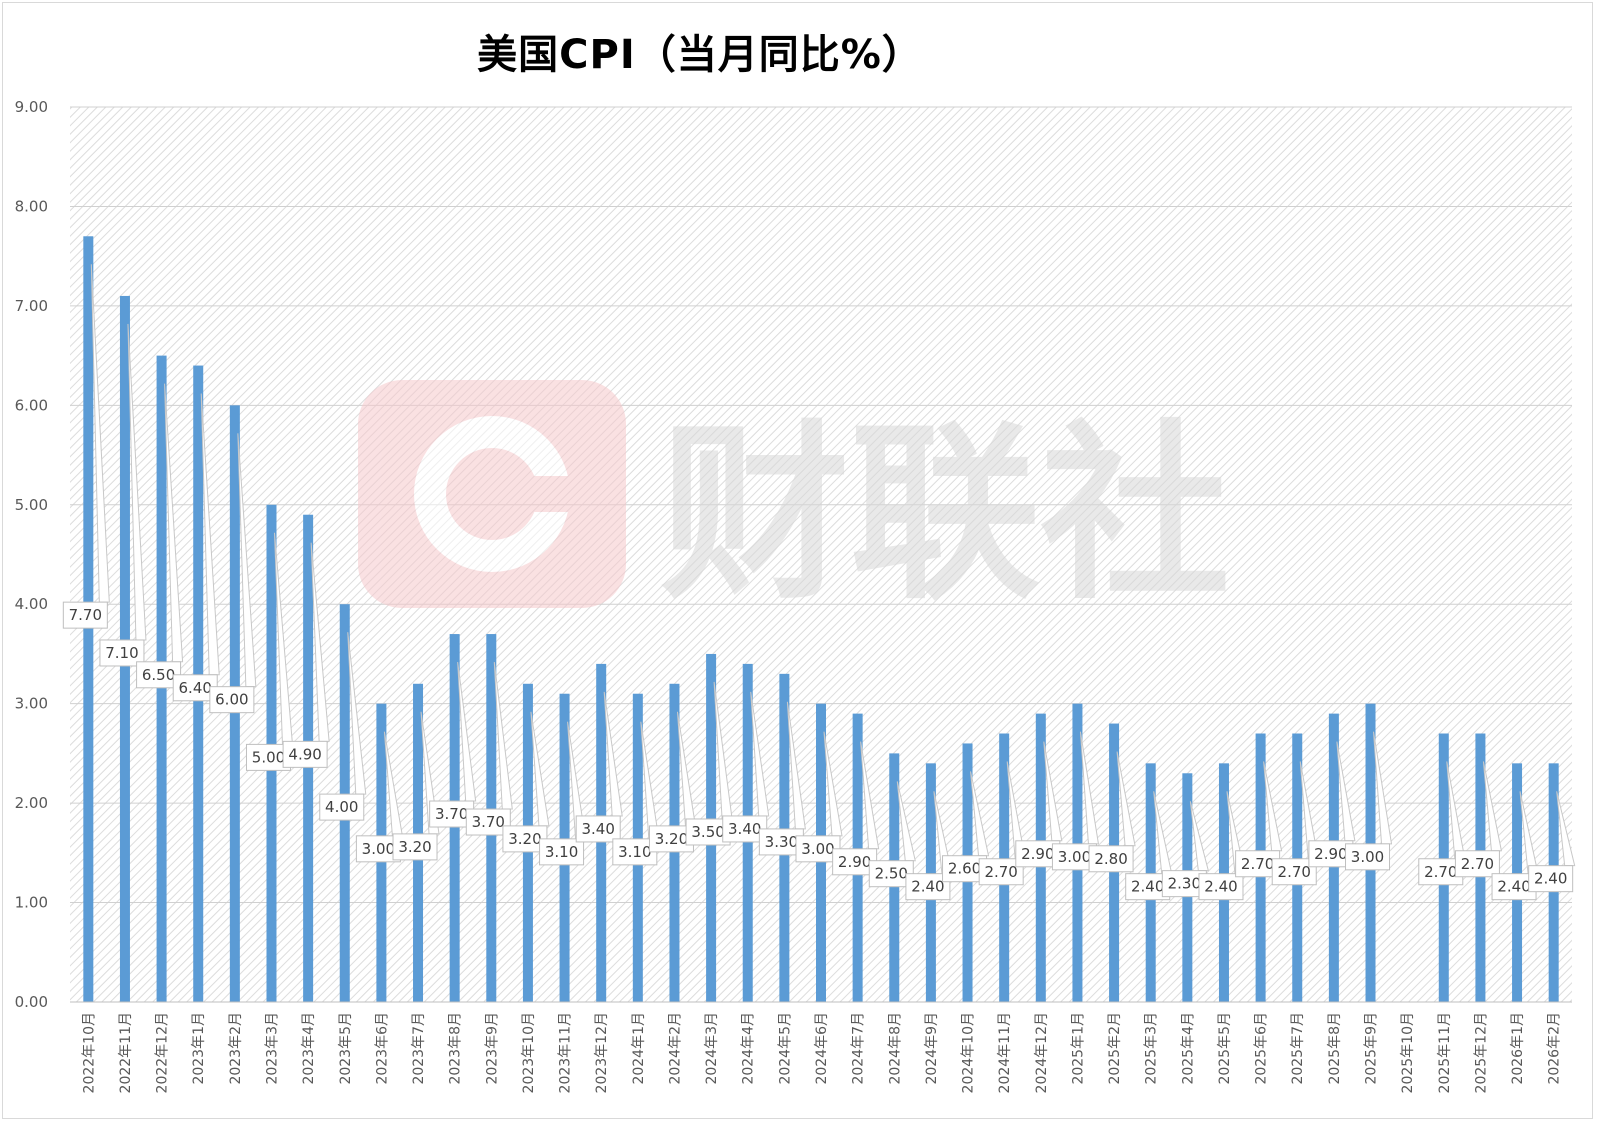 Image resolution: width=1597 pixels, height=1123 pixels. I want to click on x-tick-label: 2023年6月, so click(382, 1048).